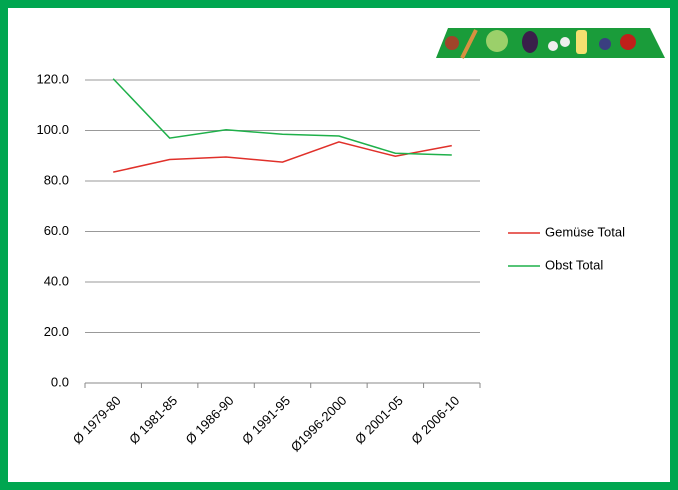  Describe the element at coordinates (56, 331) in the screenshot. I see `y-tick-label: 20.0` at that location.